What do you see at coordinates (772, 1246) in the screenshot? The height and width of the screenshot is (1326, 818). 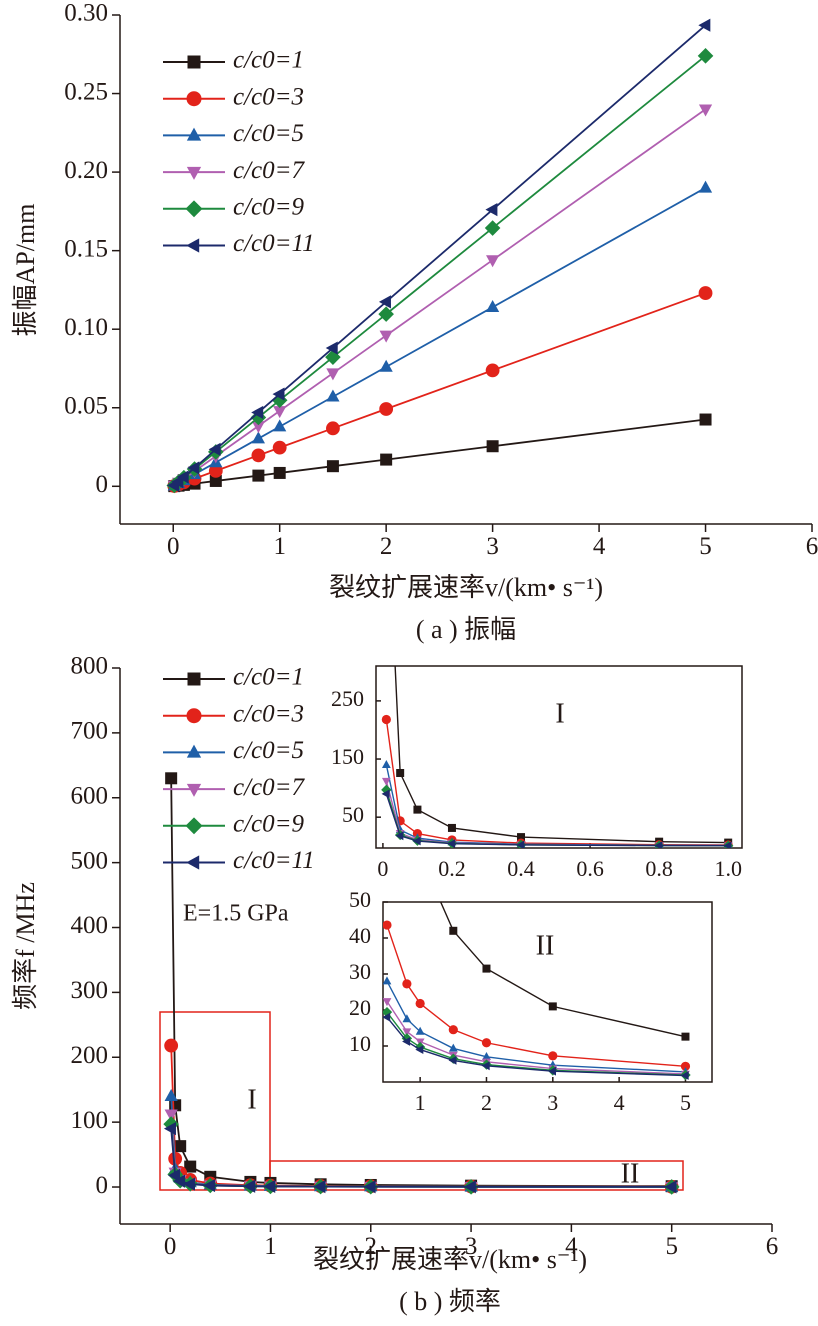 I see `x-tick-label: 6` at bounding box center [772, 1246].